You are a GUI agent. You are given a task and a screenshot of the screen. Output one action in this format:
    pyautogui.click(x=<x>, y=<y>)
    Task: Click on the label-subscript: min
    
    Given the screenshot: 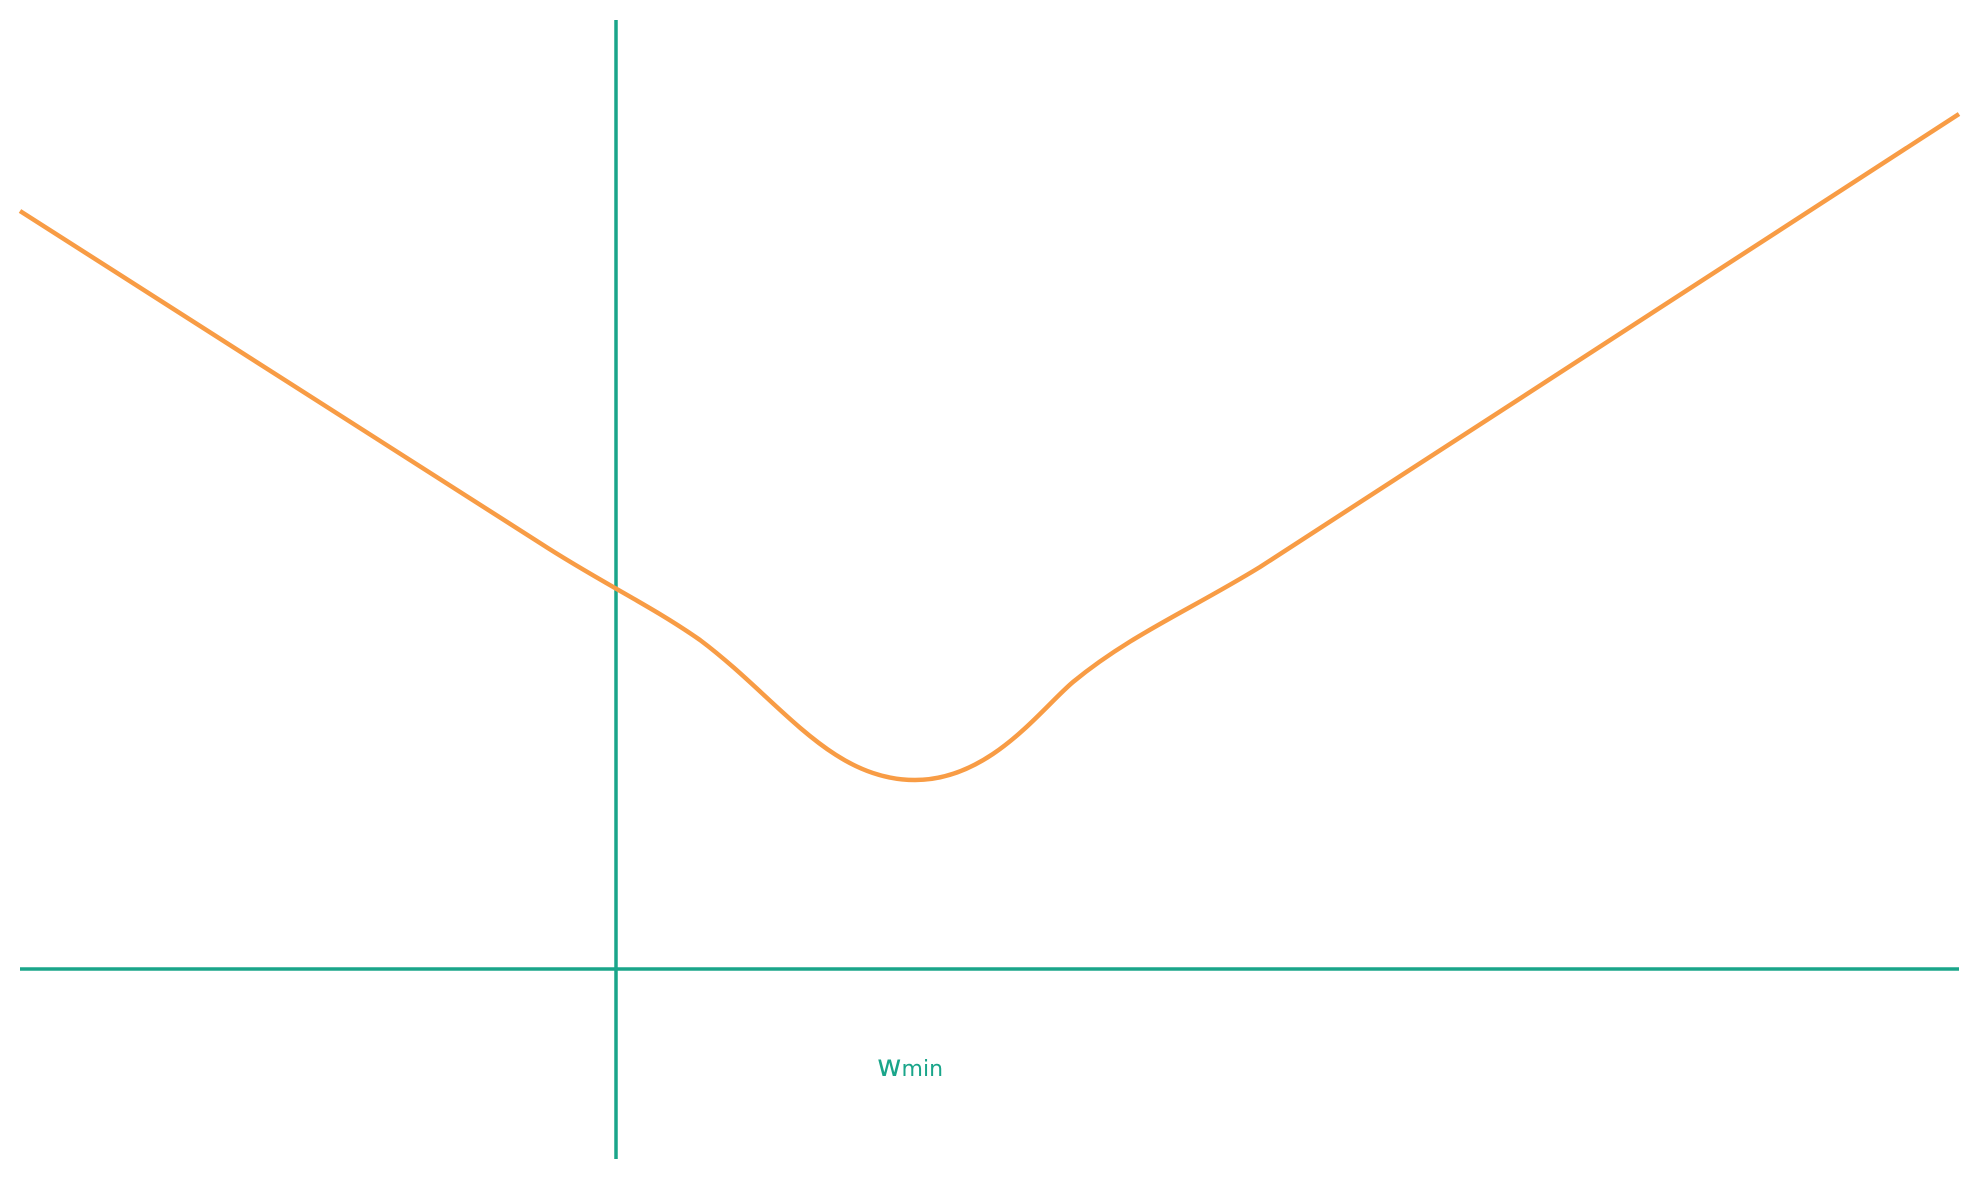 What is the action you would take?
    pyautogui.click(x=923, y=1069)
    